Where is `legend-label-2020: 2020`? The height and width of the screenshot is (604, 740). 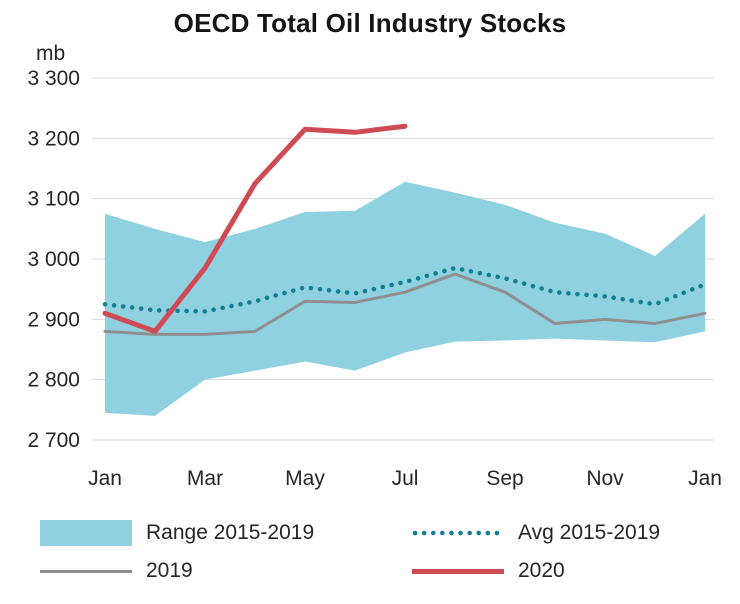 legend-label-2020: 2020 is located at coordinates (541, 570).